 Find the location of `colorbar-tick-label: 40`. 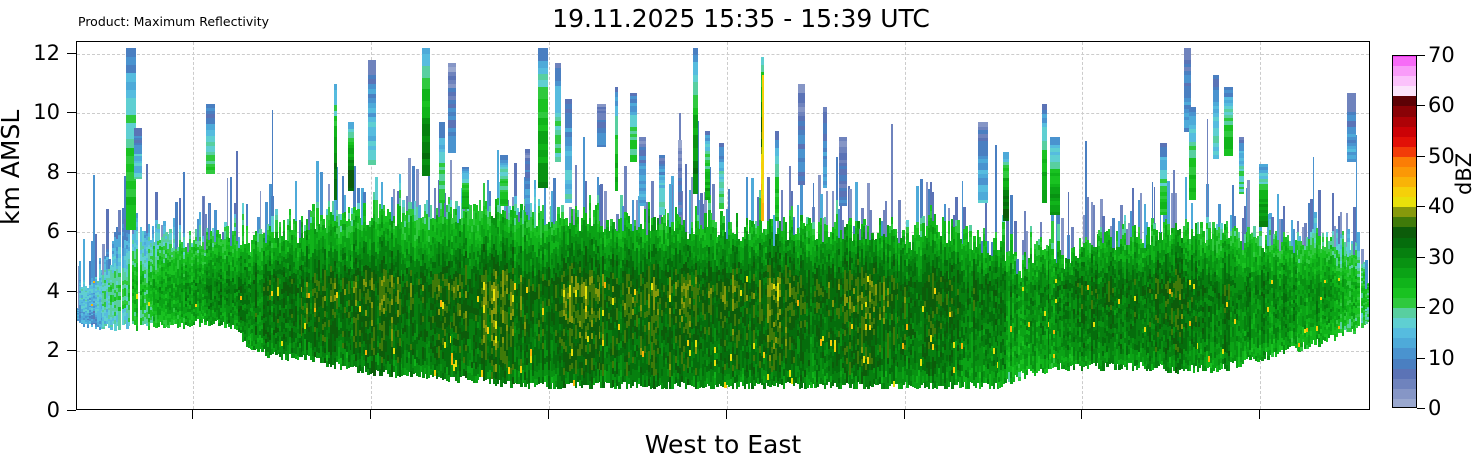

colorbar-tick-label: 40 is located at coordinates (1441, 206).